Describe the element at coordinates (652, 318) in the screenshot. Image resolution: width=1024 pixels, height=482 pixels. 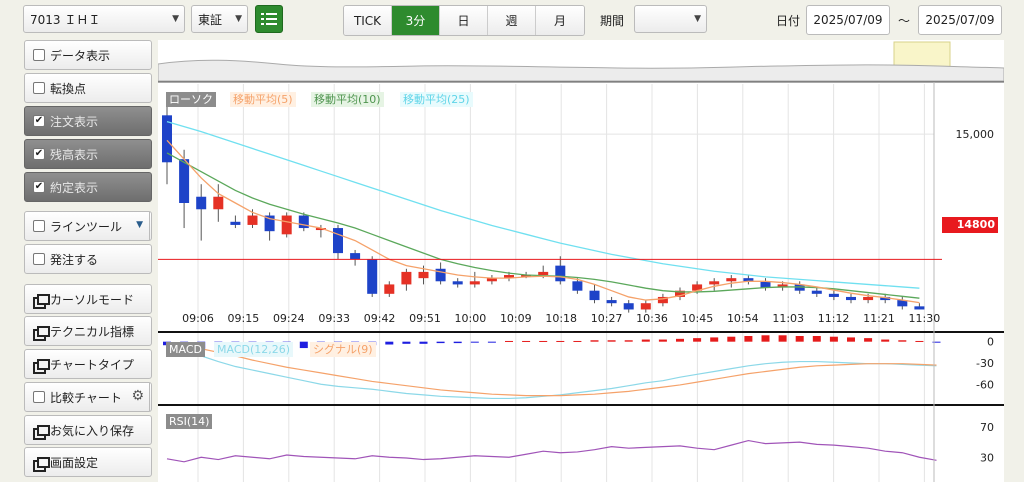
I see `x-tick-label: 10:36` at that location.